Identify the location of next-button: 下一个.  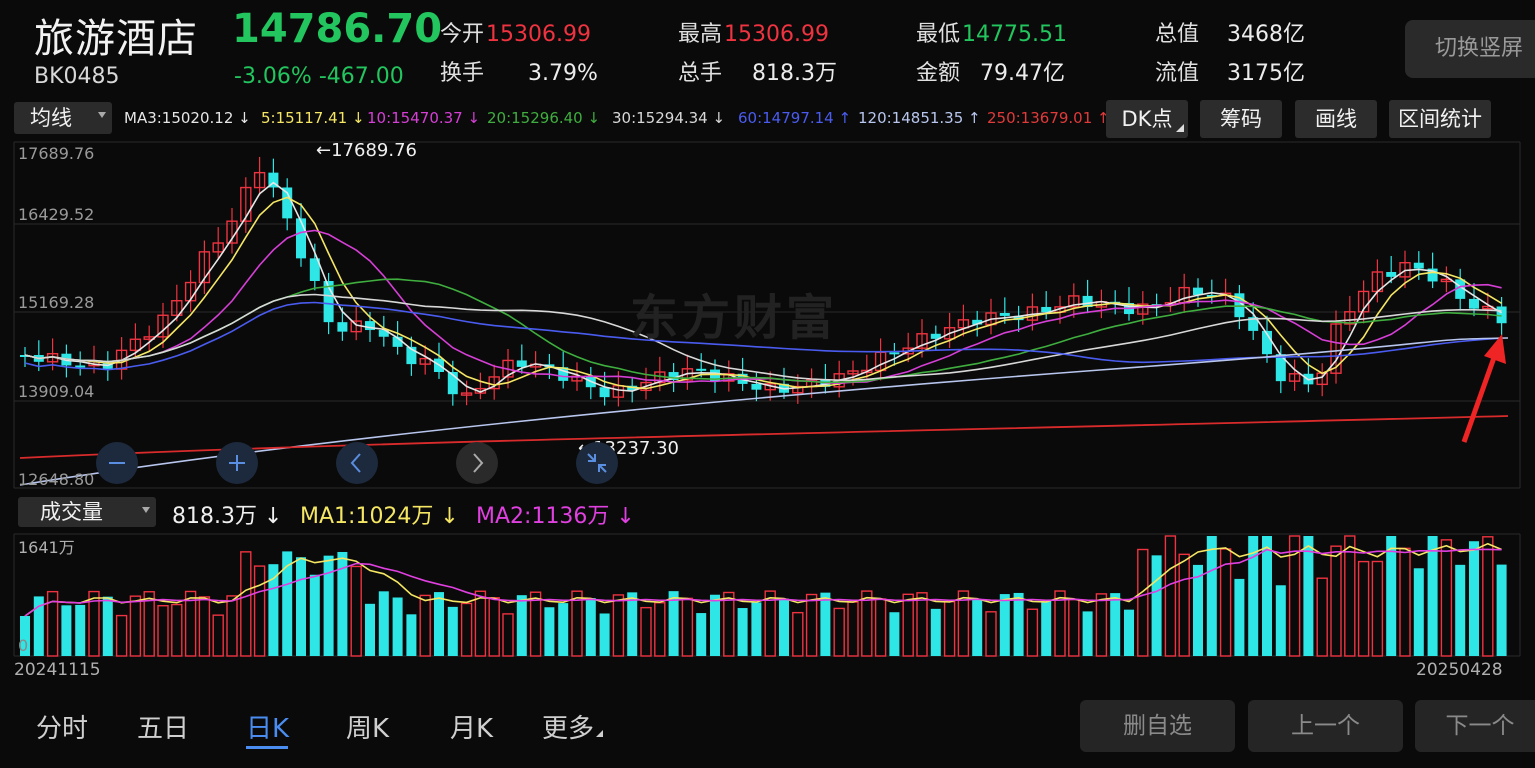
(1475, 726).